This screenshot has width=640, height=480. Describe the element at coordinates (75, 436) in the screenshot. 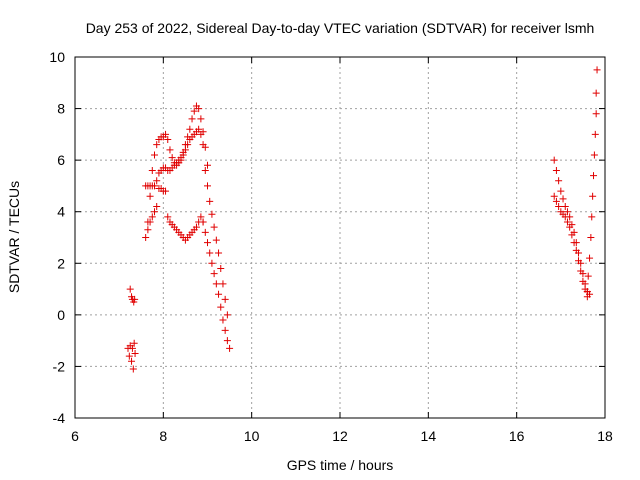

I see `x-tick-label: 6` at that location.